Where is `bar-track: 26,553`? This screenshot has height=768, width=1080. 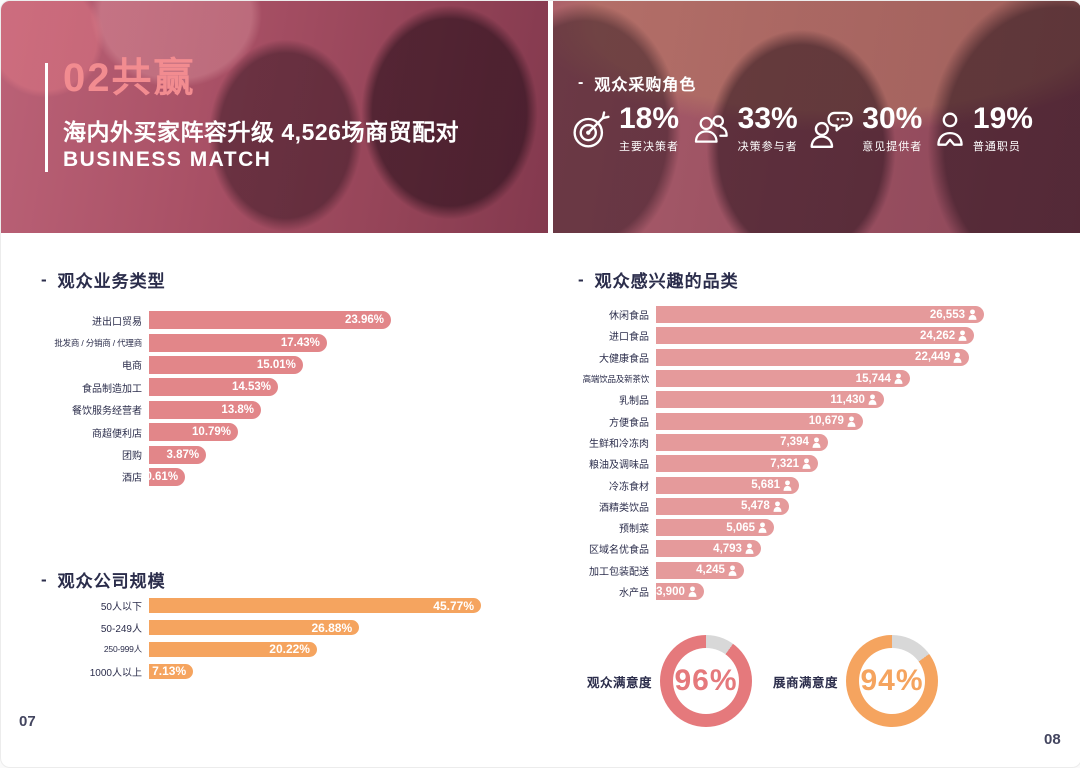 bar-track: 26,553 is located at coordinates (820, 315).